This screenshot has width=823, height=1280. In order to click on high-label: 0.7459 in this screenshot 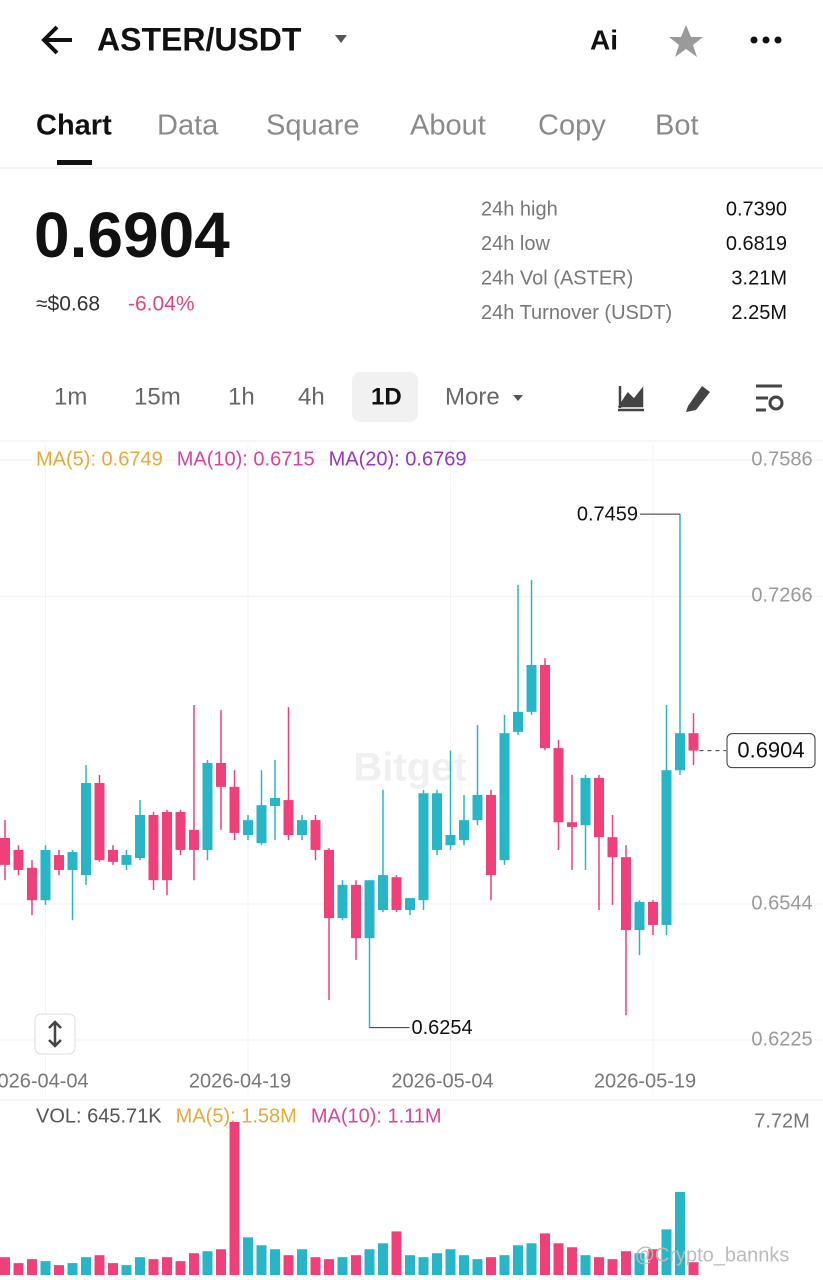, I will do `click(607, 514)`.